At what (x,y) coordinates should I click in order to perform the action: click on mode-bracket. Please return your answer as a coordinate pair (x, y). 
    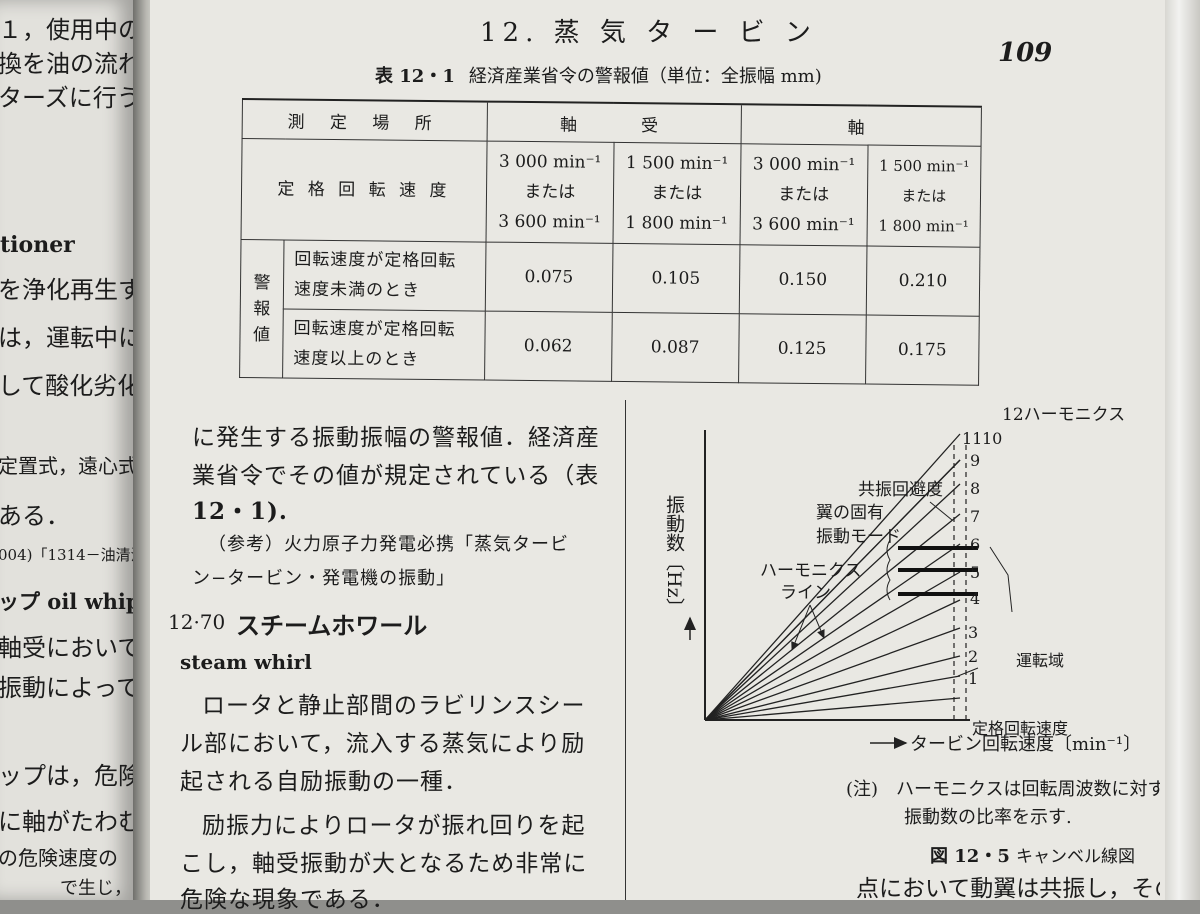
    Looking at the image, I should click on (888, 570).